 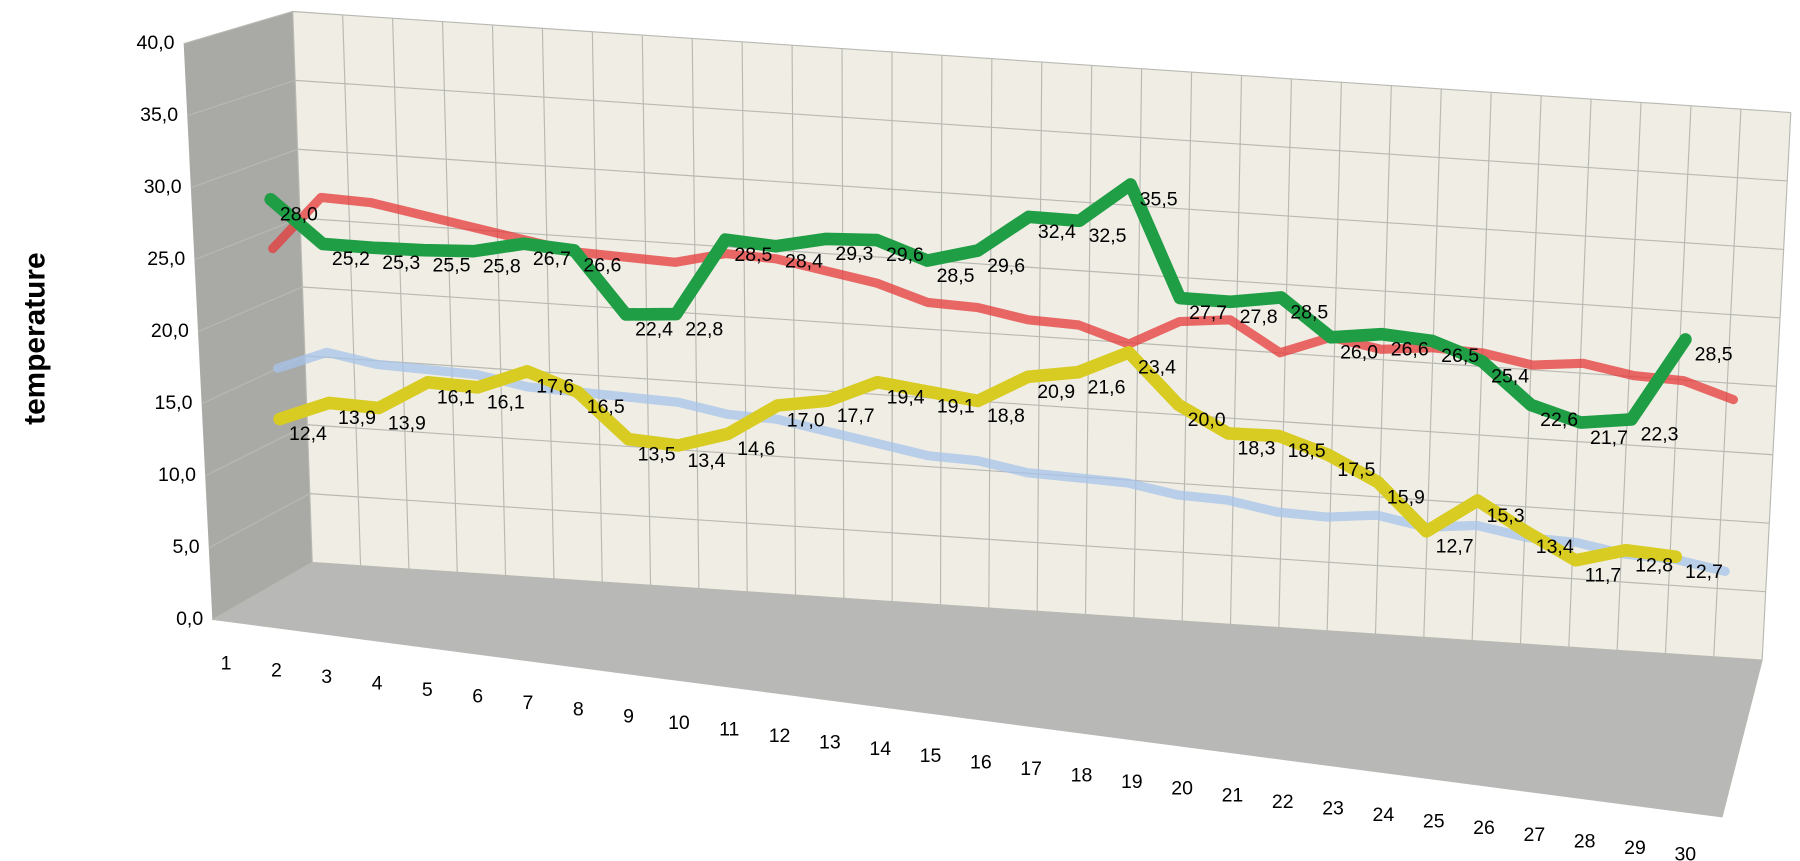 I want to click on y-axis-title: temperature, so click(x=35, y=338).